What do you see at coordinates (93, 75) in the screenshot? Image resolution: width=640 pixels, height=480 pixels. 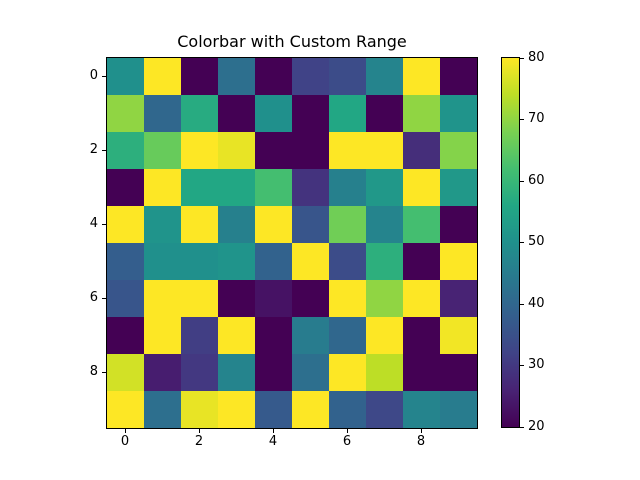 I see `y-tick-label: 0` at bounding box center [93, 75].